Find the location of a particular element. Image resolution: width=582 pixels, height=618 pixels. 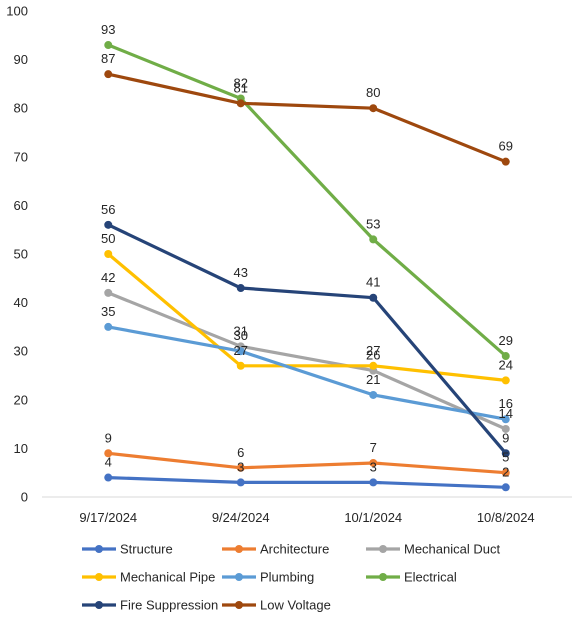

legend-item-plumbing: Plumbing is located at coordinates (268, 577).